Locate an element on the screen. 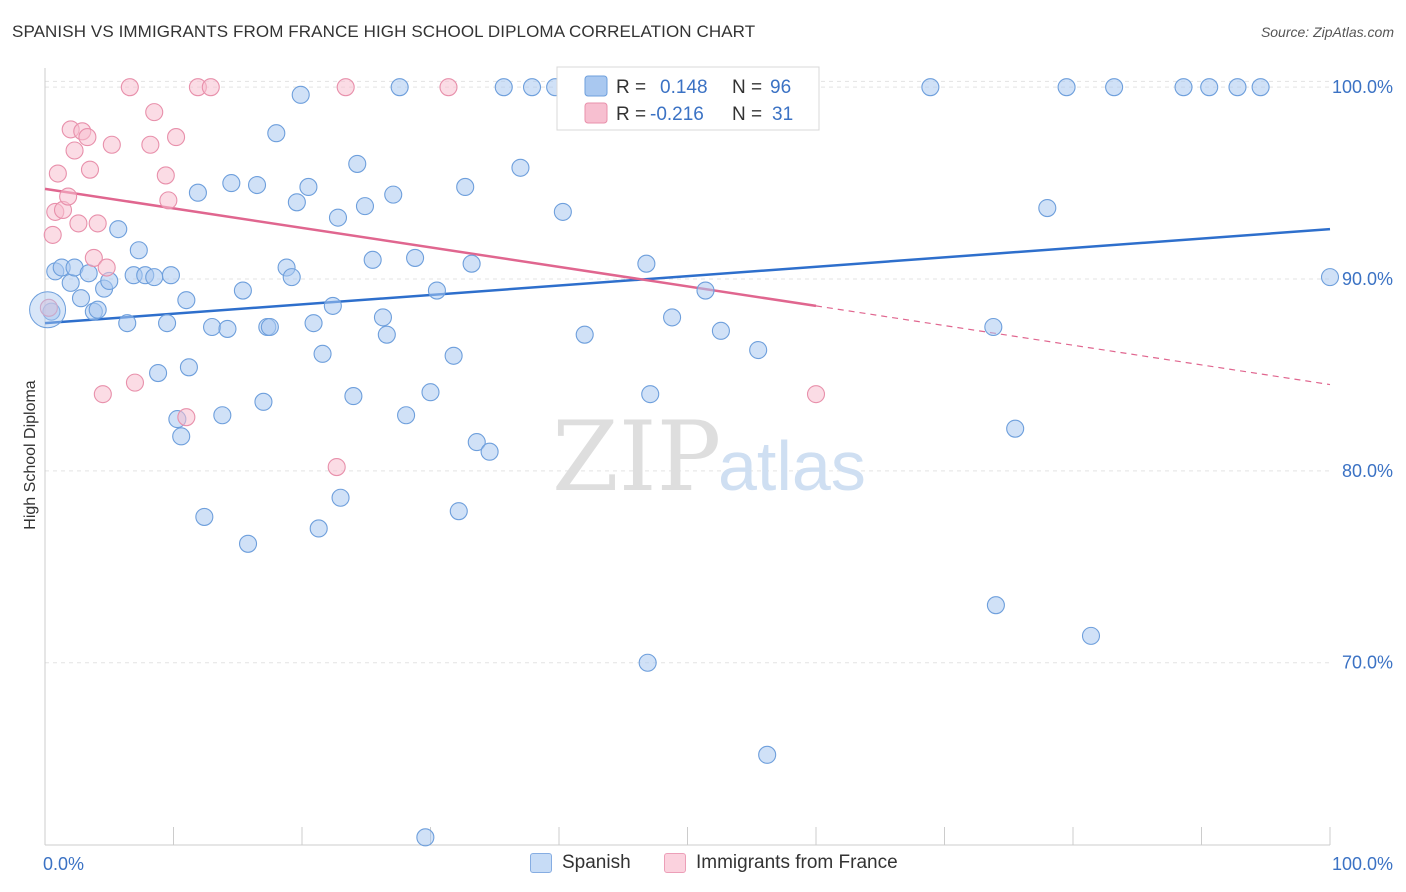 The image size is (1406, 892). bottom-legend-swatch-france is located at coordinates (675, 863).